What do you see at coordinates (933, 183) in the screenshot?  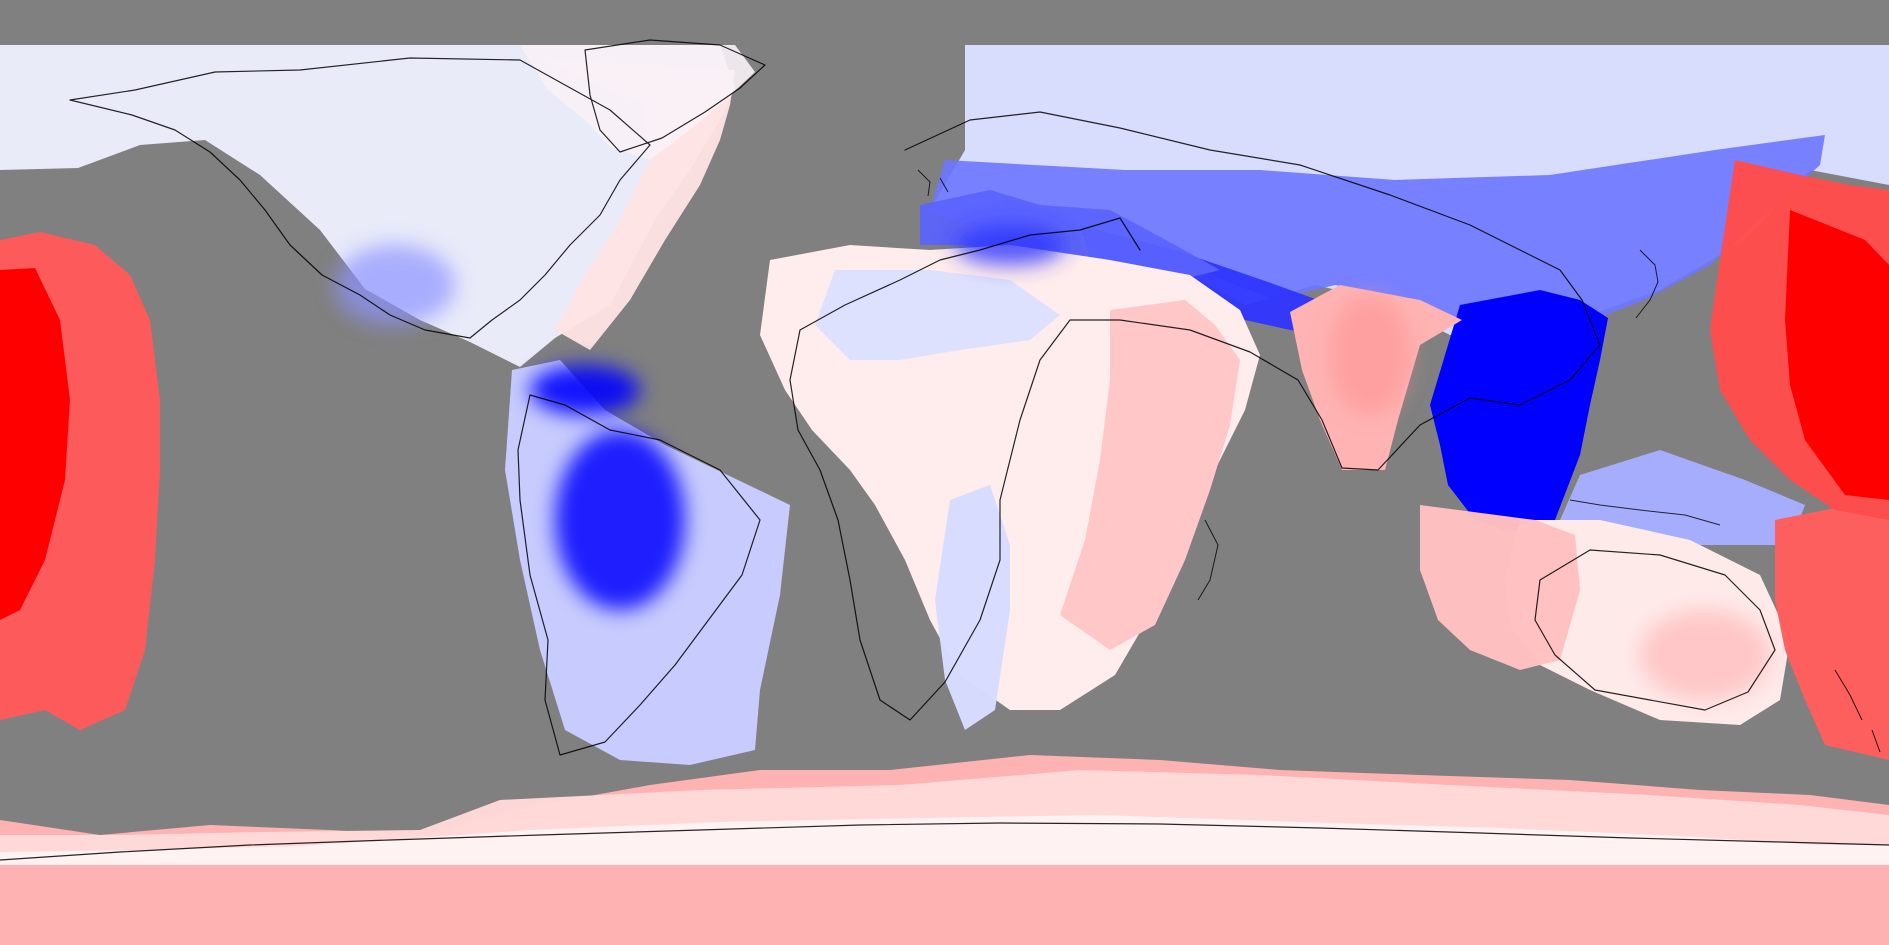 I see `british-isles-coastline` at bounding box center [933, 183].